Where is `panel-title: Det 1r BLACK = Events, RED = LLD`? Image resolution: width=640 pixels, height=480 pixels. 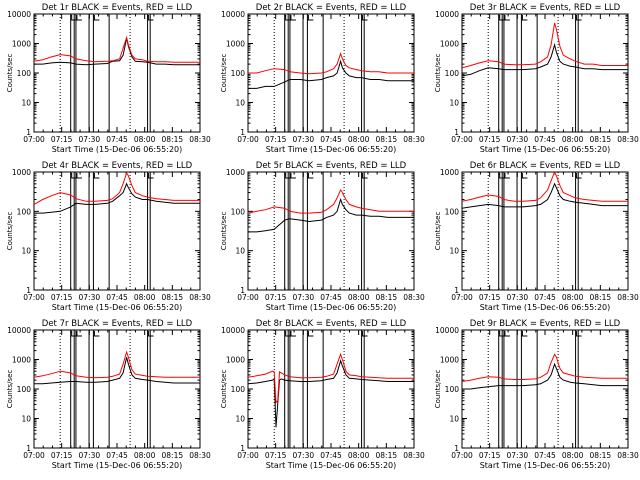
panel-title: Det 1r BLACK = Events, RED = LLD is located at coordinates (117, 8).